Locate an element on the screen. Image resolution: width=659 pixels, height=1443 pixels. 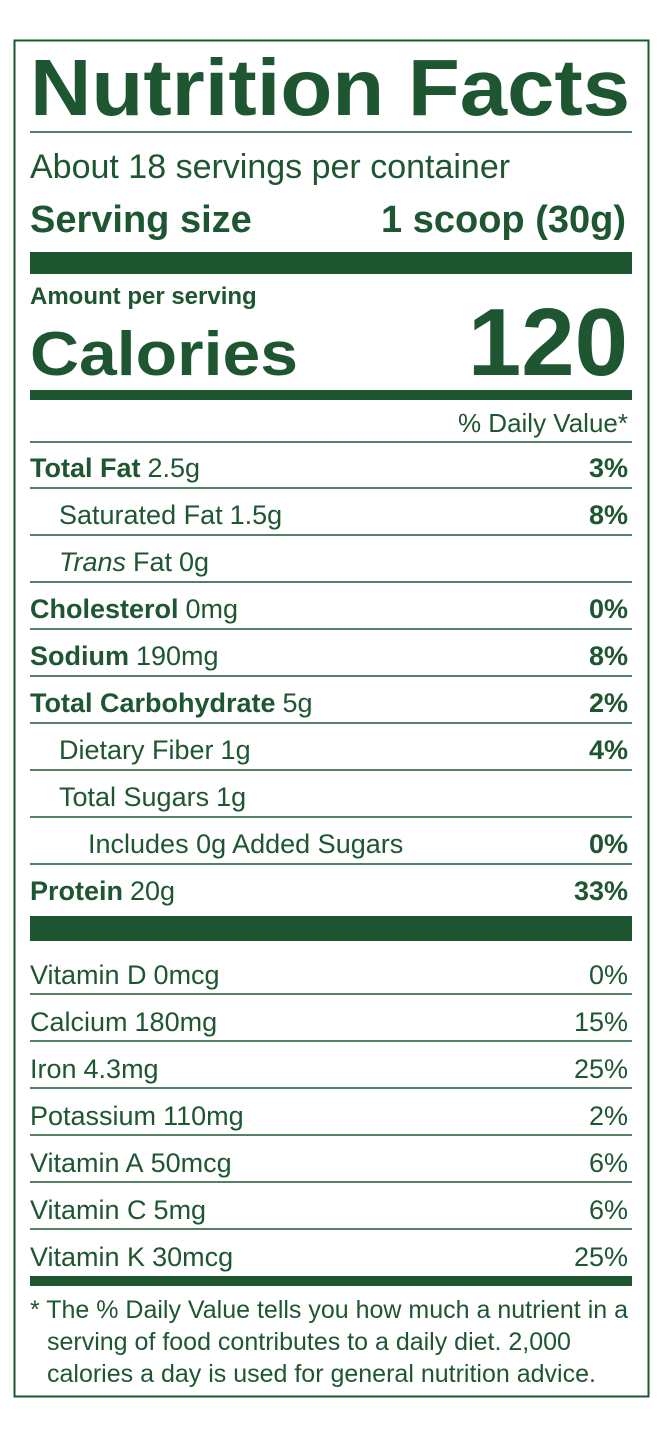
nutrient-name: Saturated Fat is located at coordinates (141, 515).